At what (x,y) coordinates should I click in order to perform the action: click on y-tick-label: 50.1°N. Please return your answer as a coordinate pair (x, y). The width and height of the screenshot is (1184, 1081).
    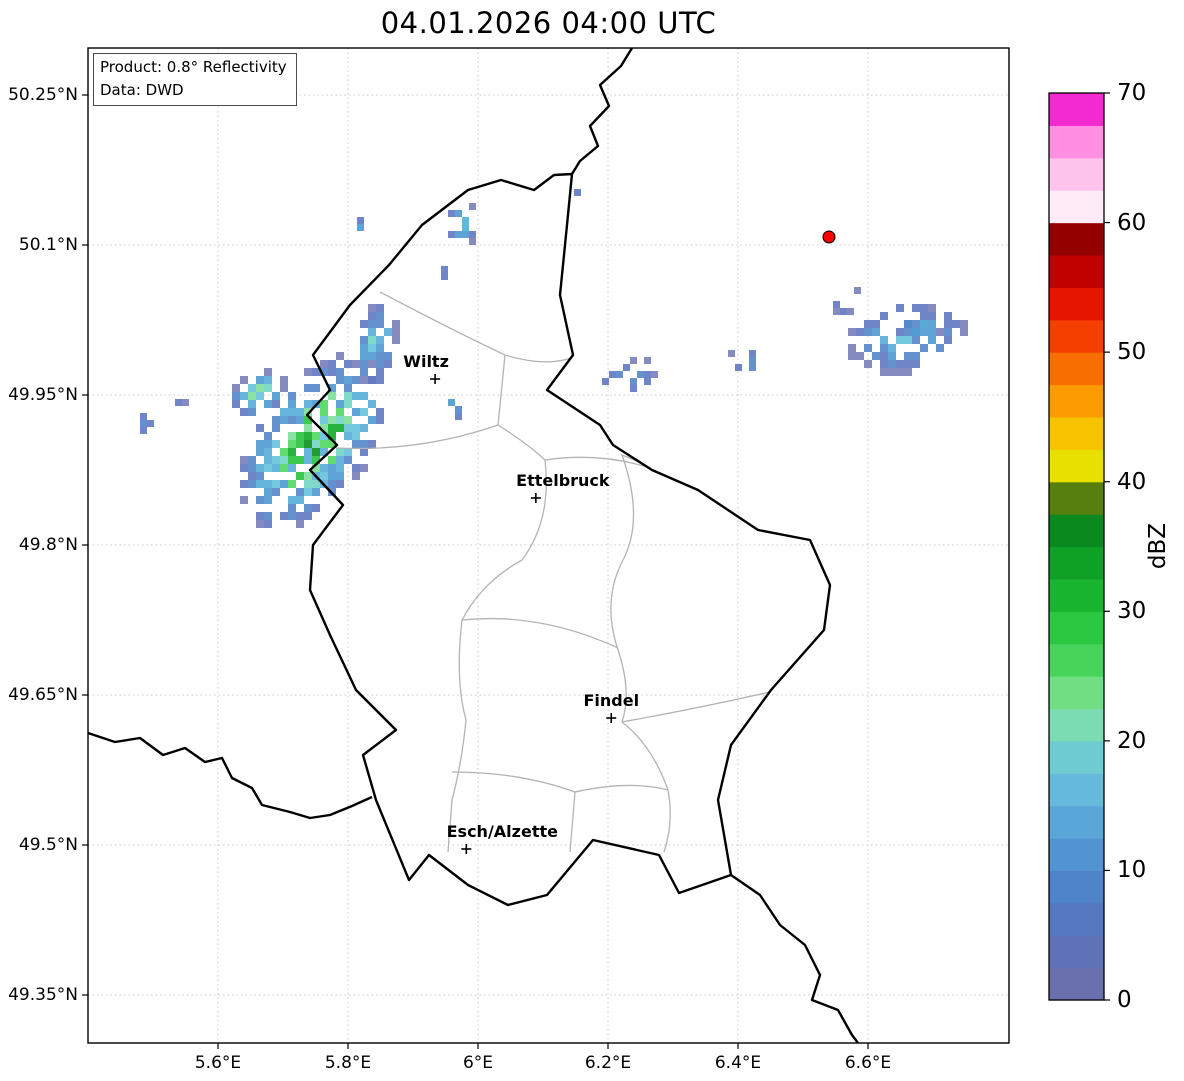
    Looking at the image, I should click on (48, 245).